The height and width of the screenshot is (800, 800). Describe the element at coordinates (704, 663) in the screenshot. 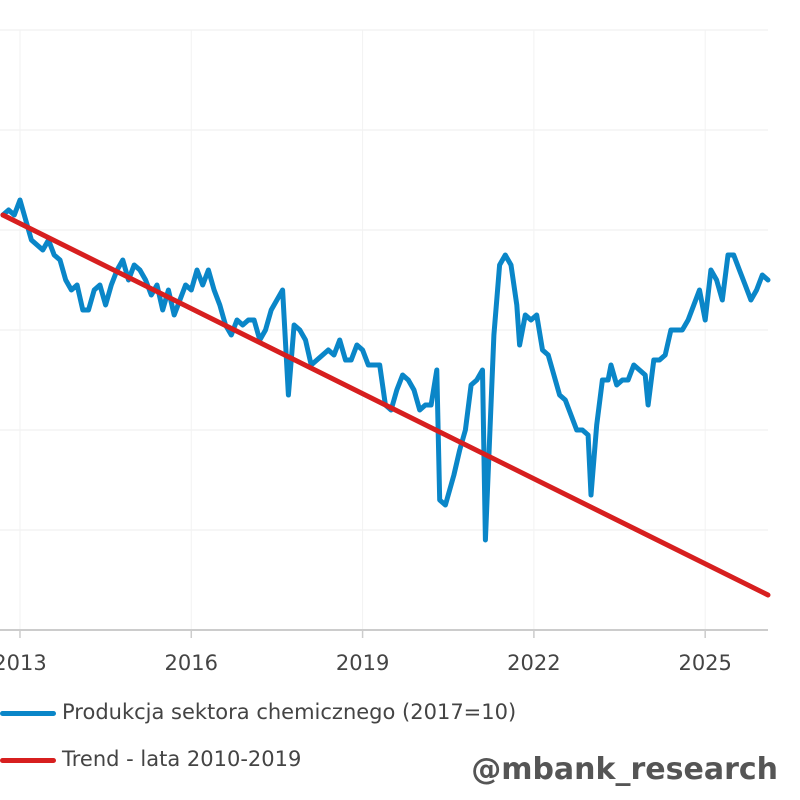

I see `x-tick-label-2025: 2025` at that location.